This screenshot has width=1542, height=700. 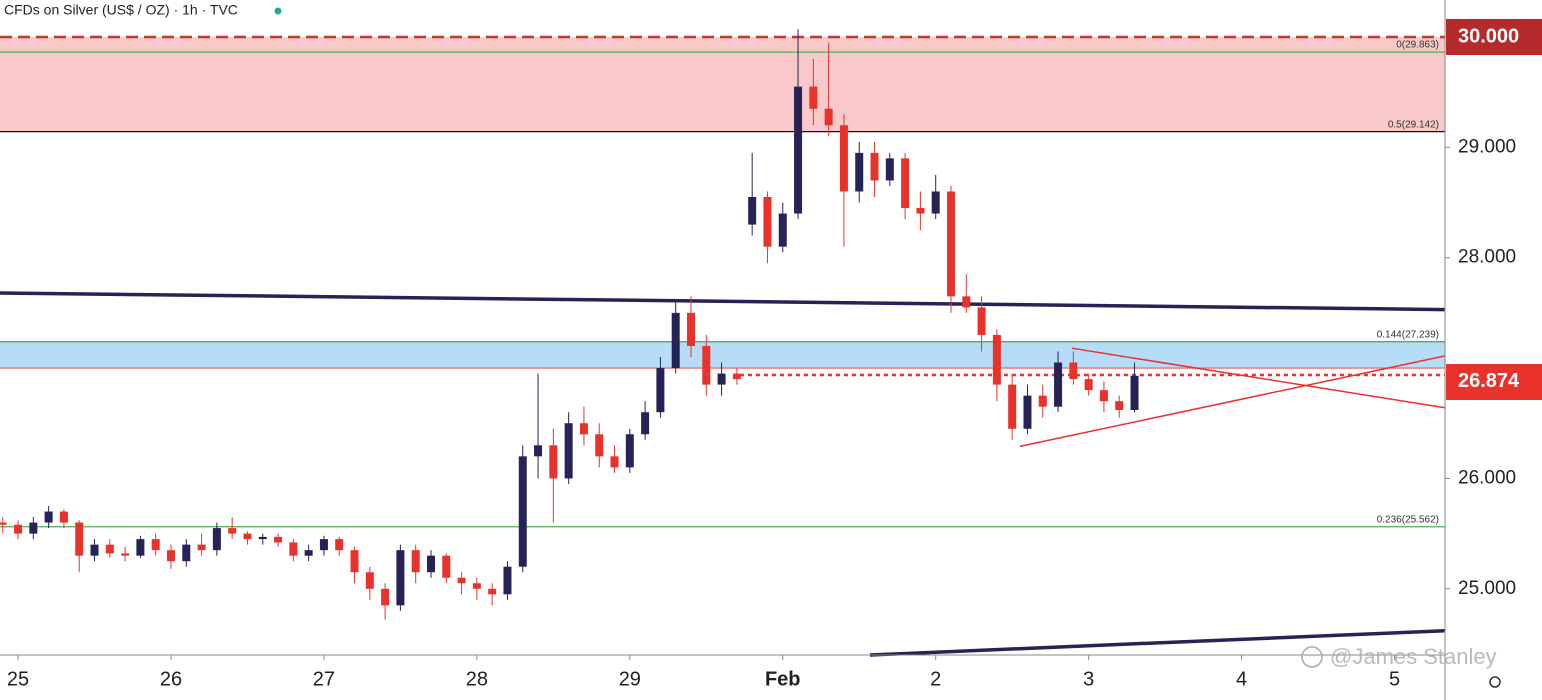 I want to click on watermark-logo, so click(x=1312, y=657).